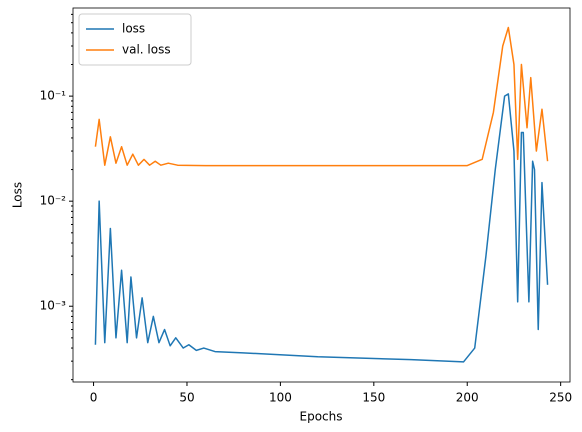 The height and width of the screenshot is (432, 582). I want to click on y-axis-label: Loss, so click(18, 195).